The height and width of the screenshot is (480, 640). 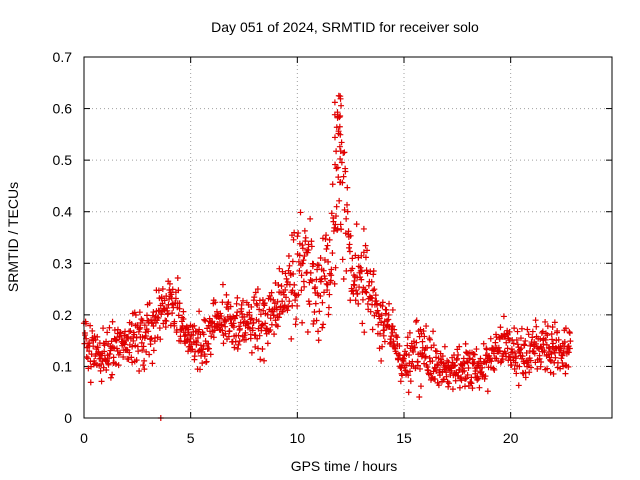 What do you see at coordinates (191, 438) in the screenshot?
I see `x-tick-label: 5` at bounding box center [191, 438].